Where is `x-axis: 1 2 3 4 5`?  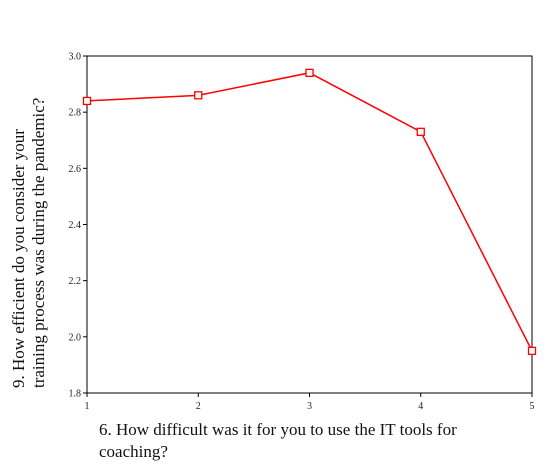
x-axis: 1 2 3 4 5 is located at coordinates (310, 402).